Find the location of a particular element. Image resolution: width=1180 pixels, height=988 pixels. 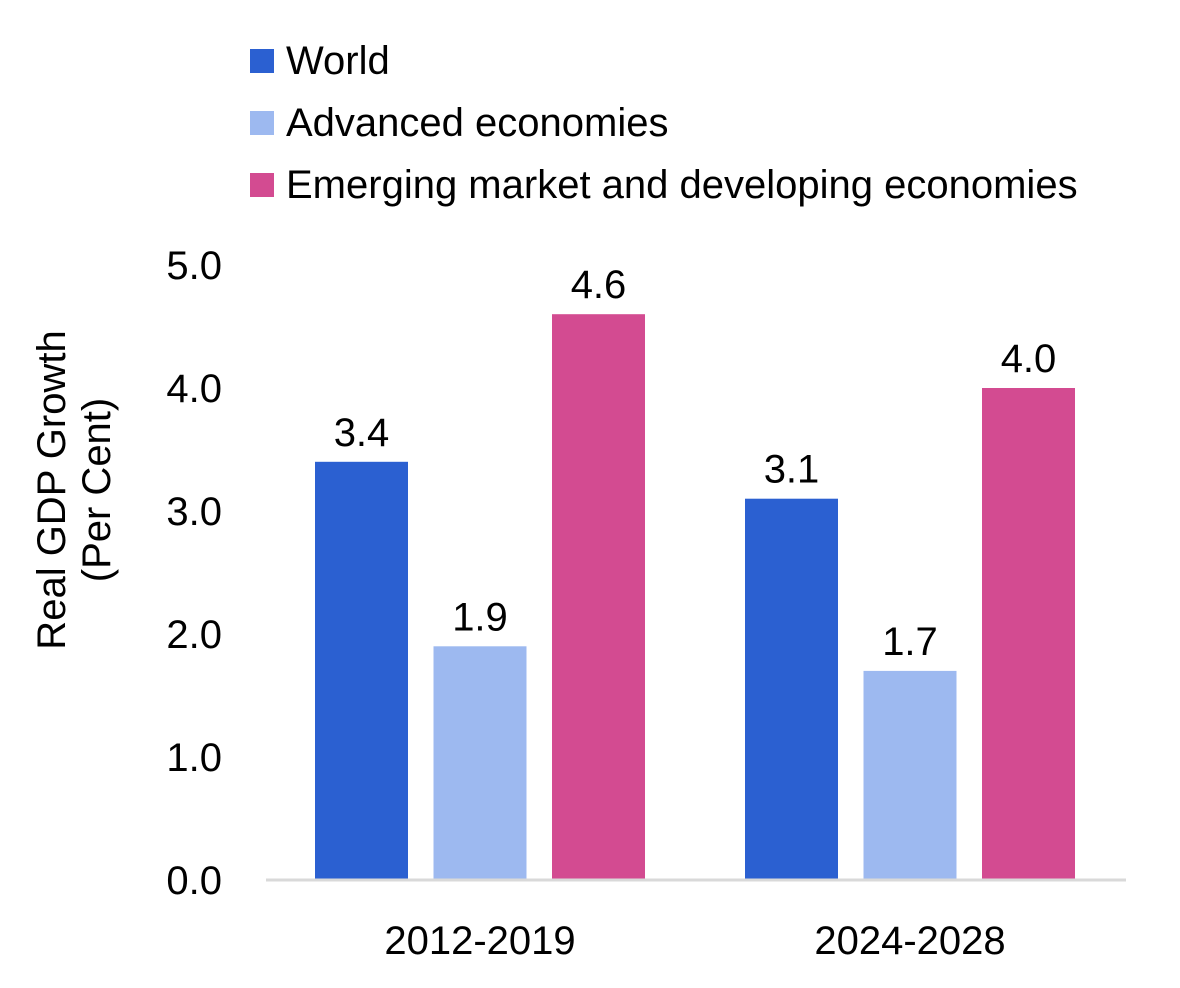

y-axis-ticks: 0.0 1.0 2.0 3.0 4.0 5.0 is located at coordinates (194, 573).